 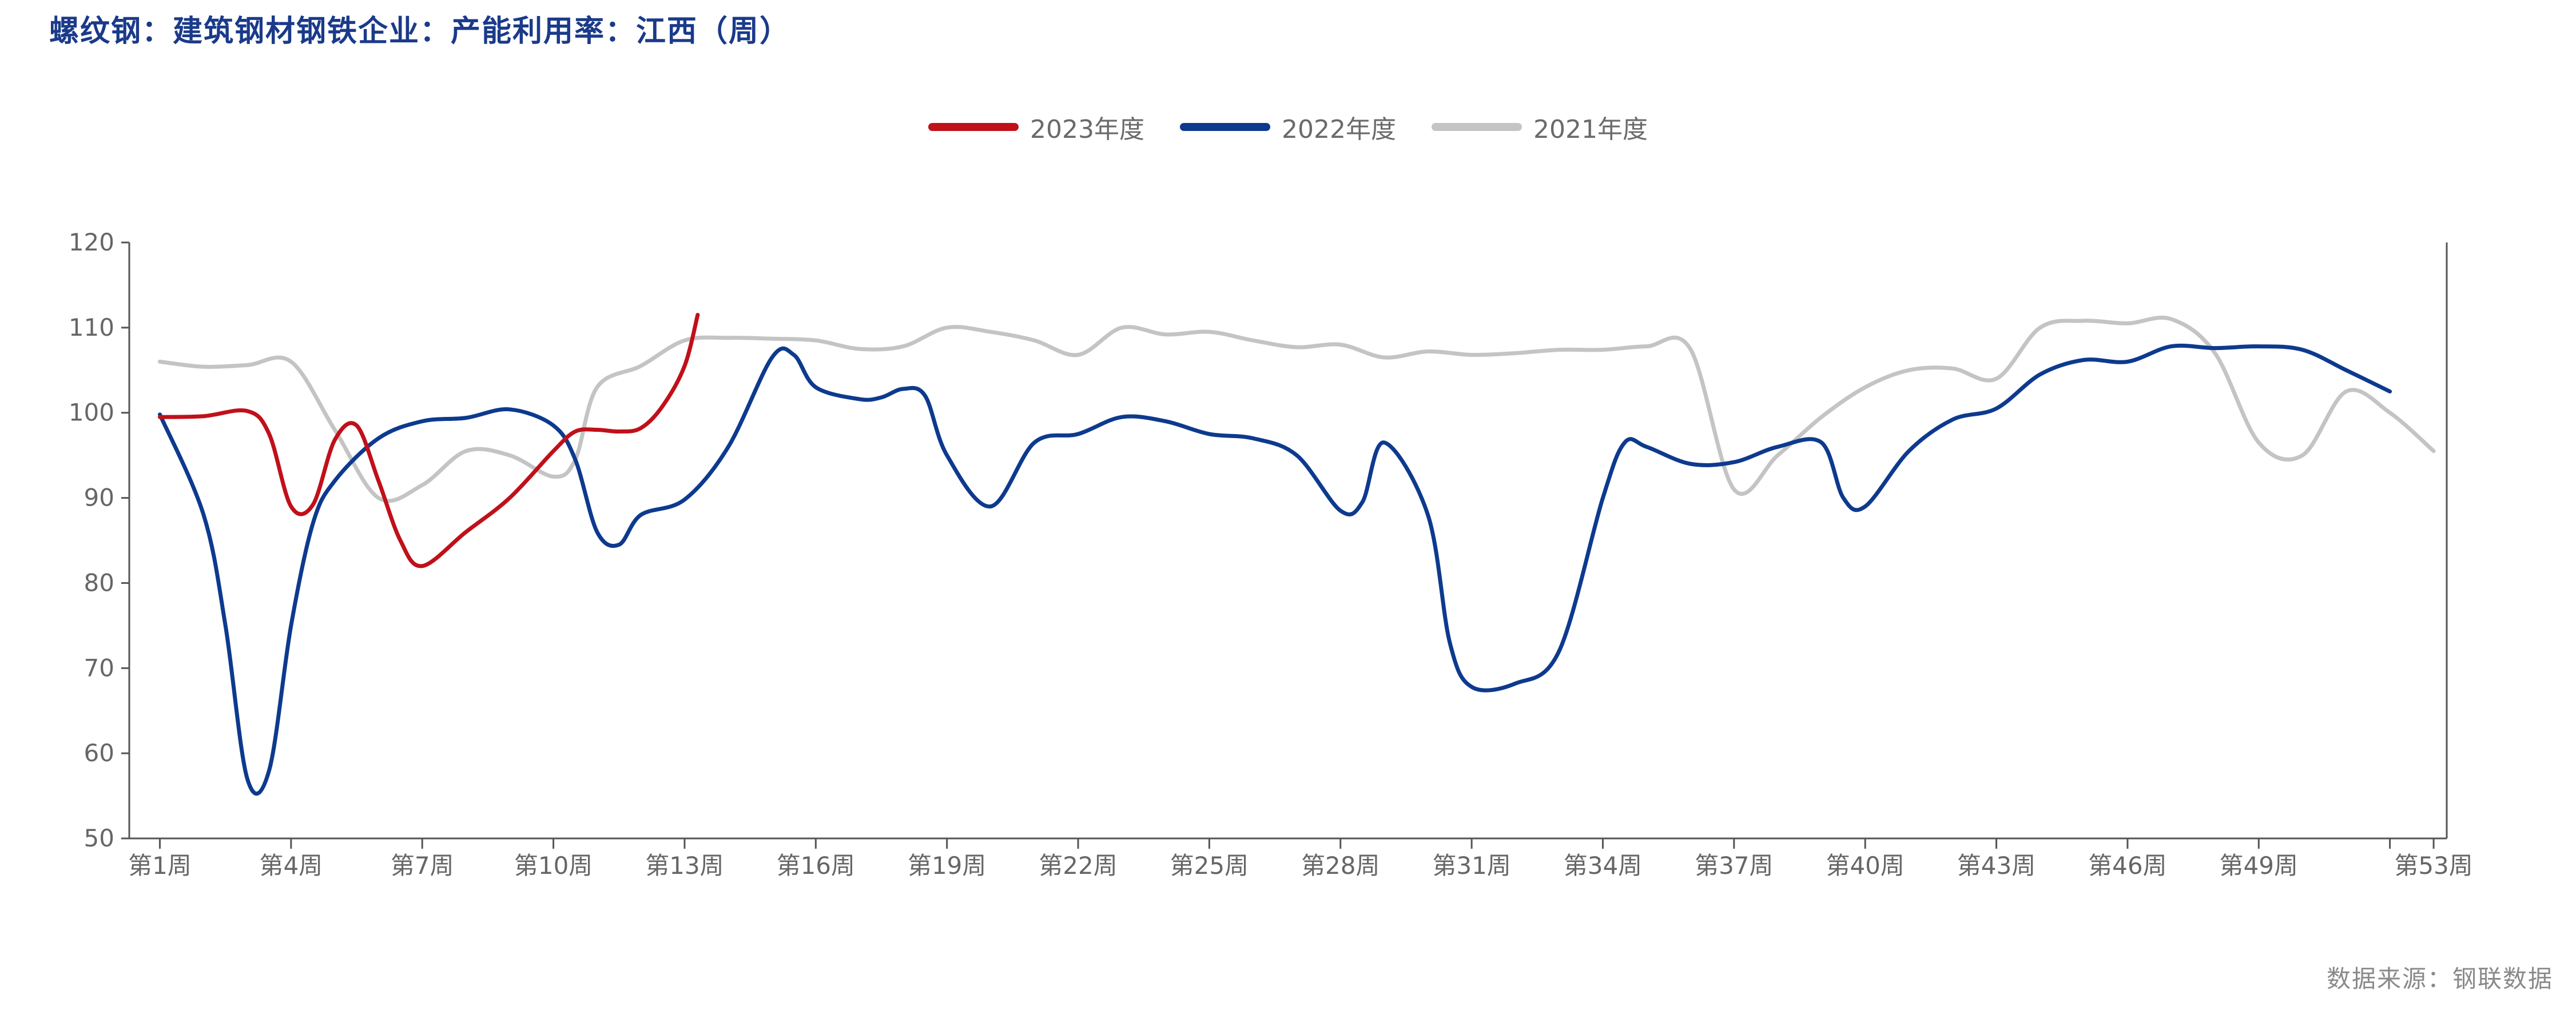 What do you see at coordinates (99, 582) in the screenshot?
I see `y-tick-label: 80` at bounding box center [99, 582].